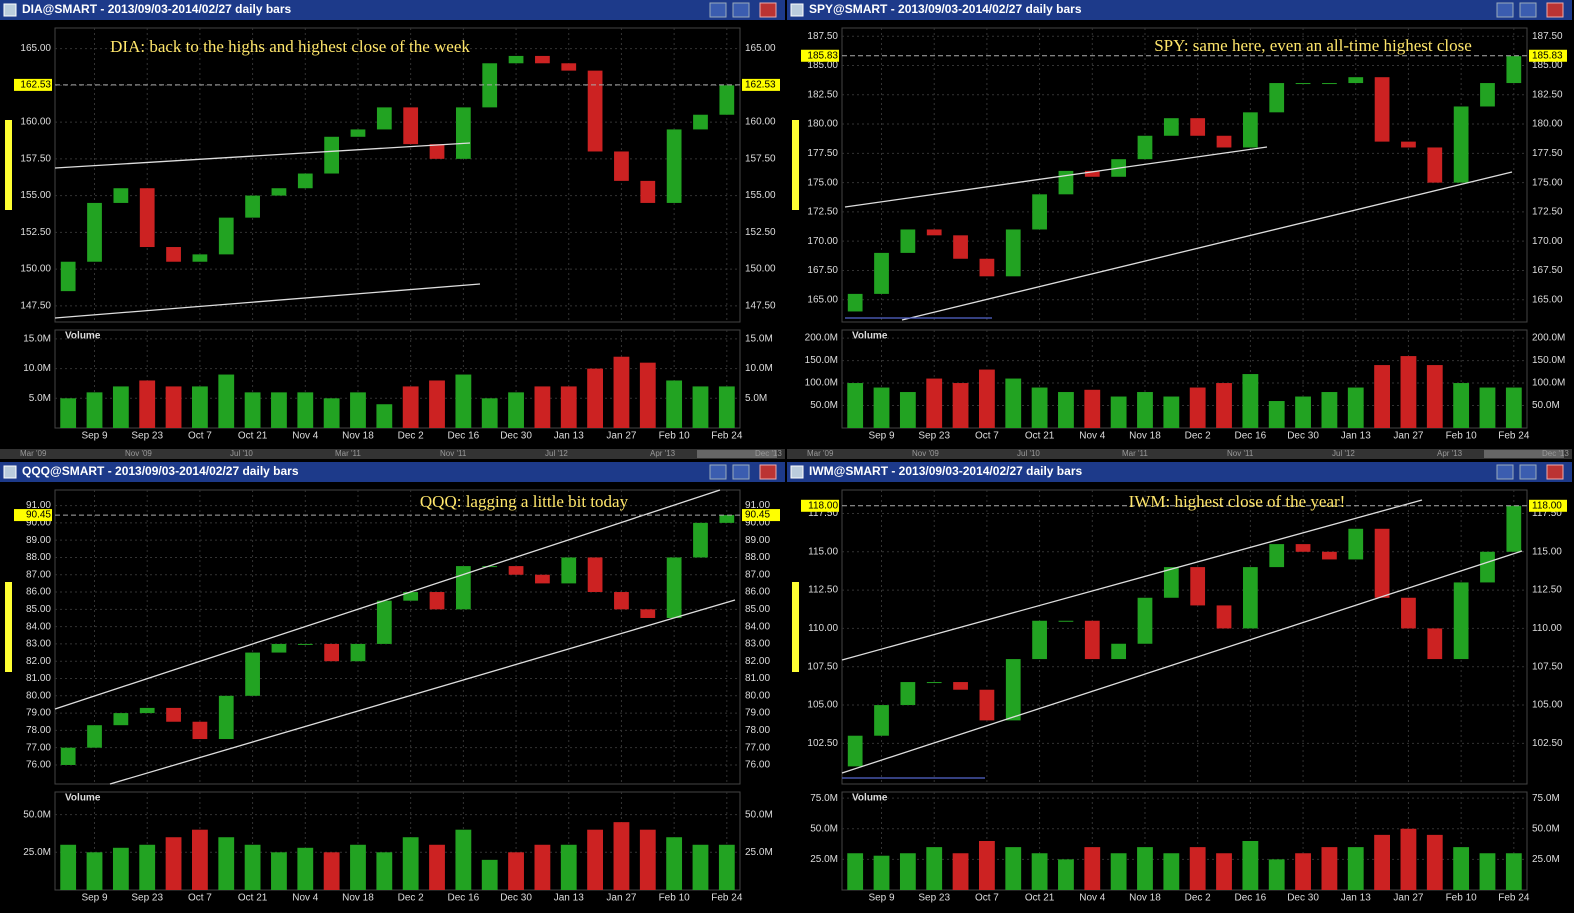 The width and height of the screenshot is (1574, 913). Describe the element at coordinates (822, 270) in the screenshot. I see `y-tick-label: 167.50` at that location.